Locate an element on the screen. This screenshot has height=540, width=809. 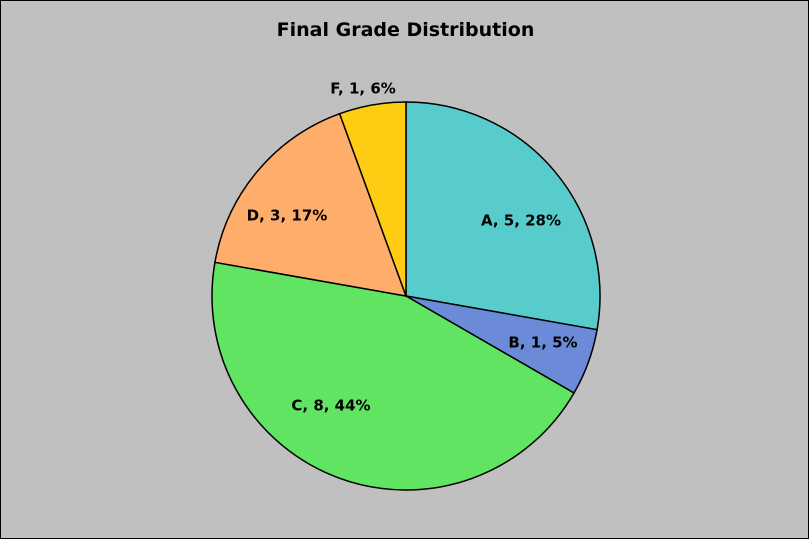
pie-slice-f is located at coordinates (372, 199).